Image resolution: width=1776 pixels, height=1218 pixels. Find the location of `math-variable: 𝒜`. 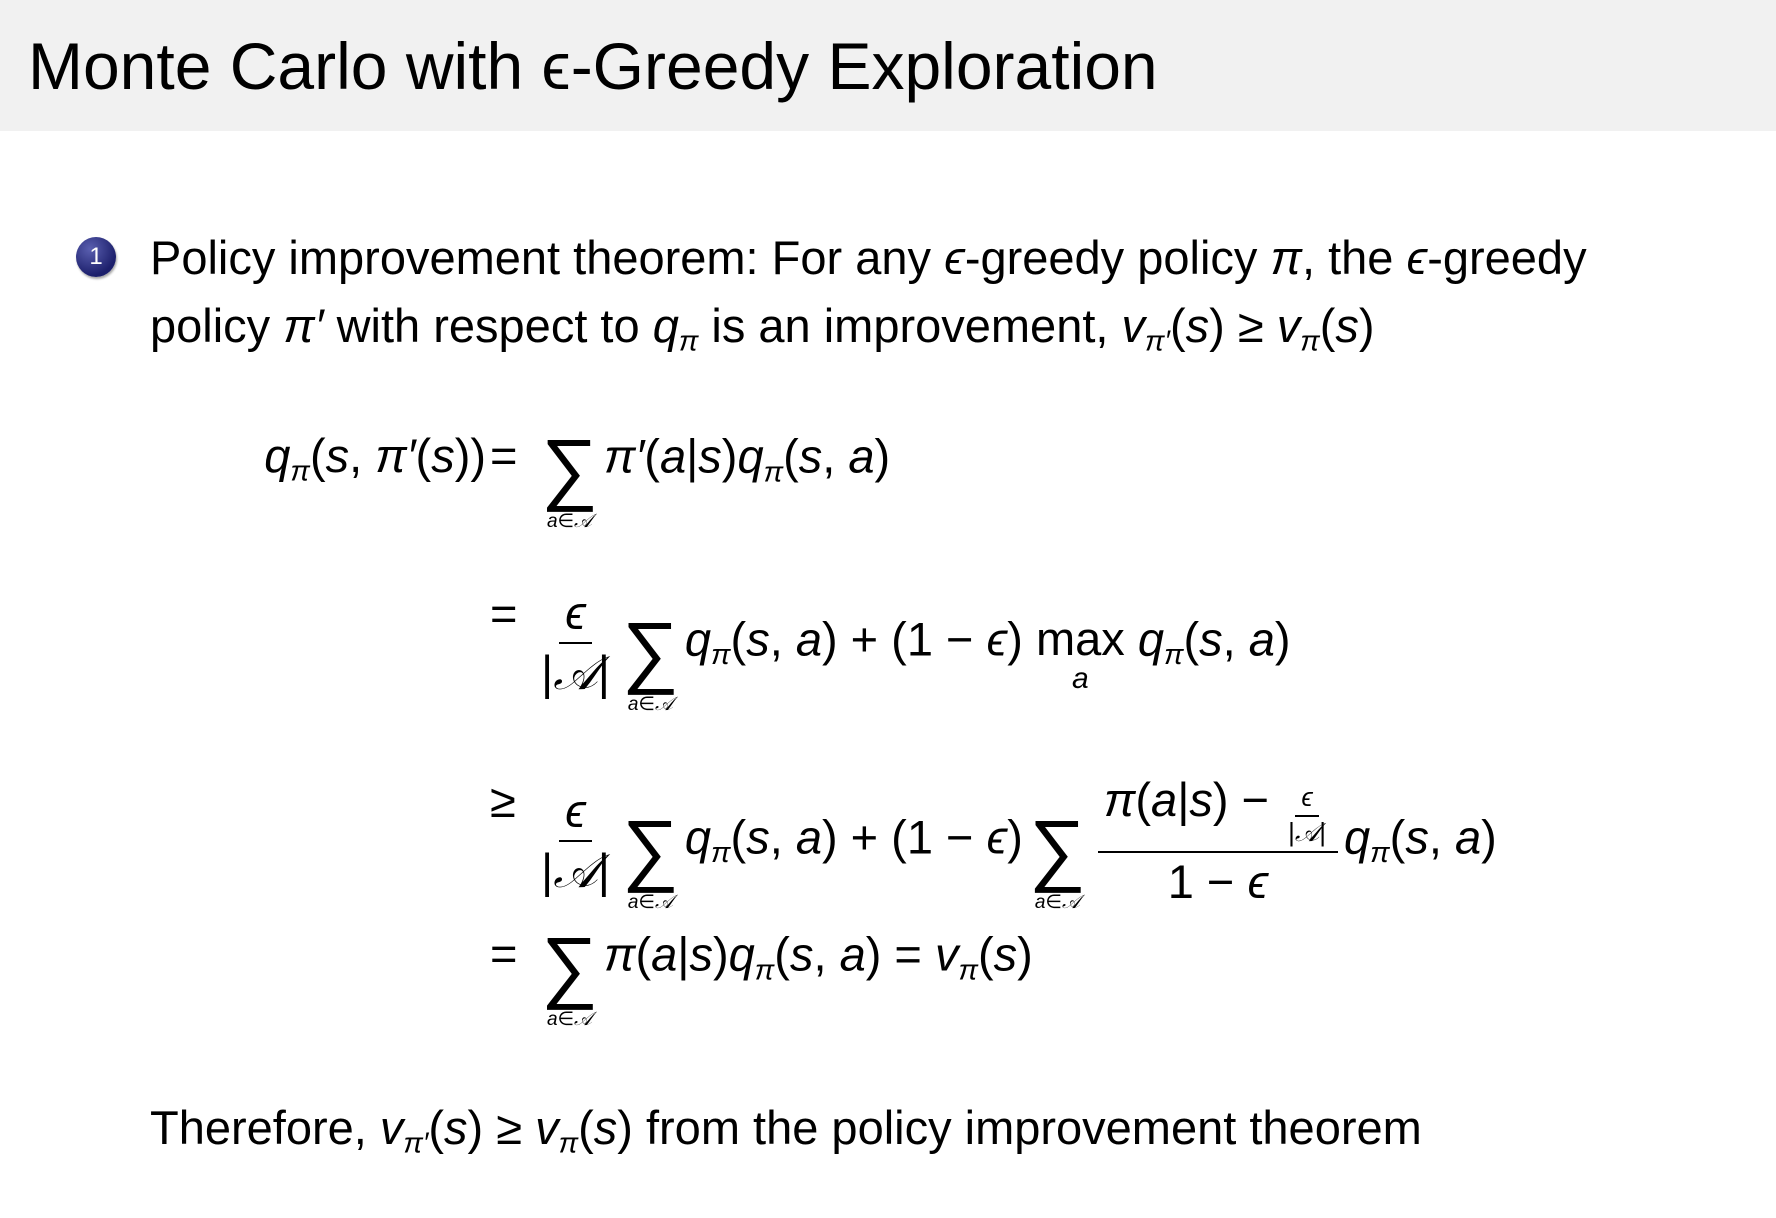

math-variable: 𝒜 is located at coordinates (575, 871).